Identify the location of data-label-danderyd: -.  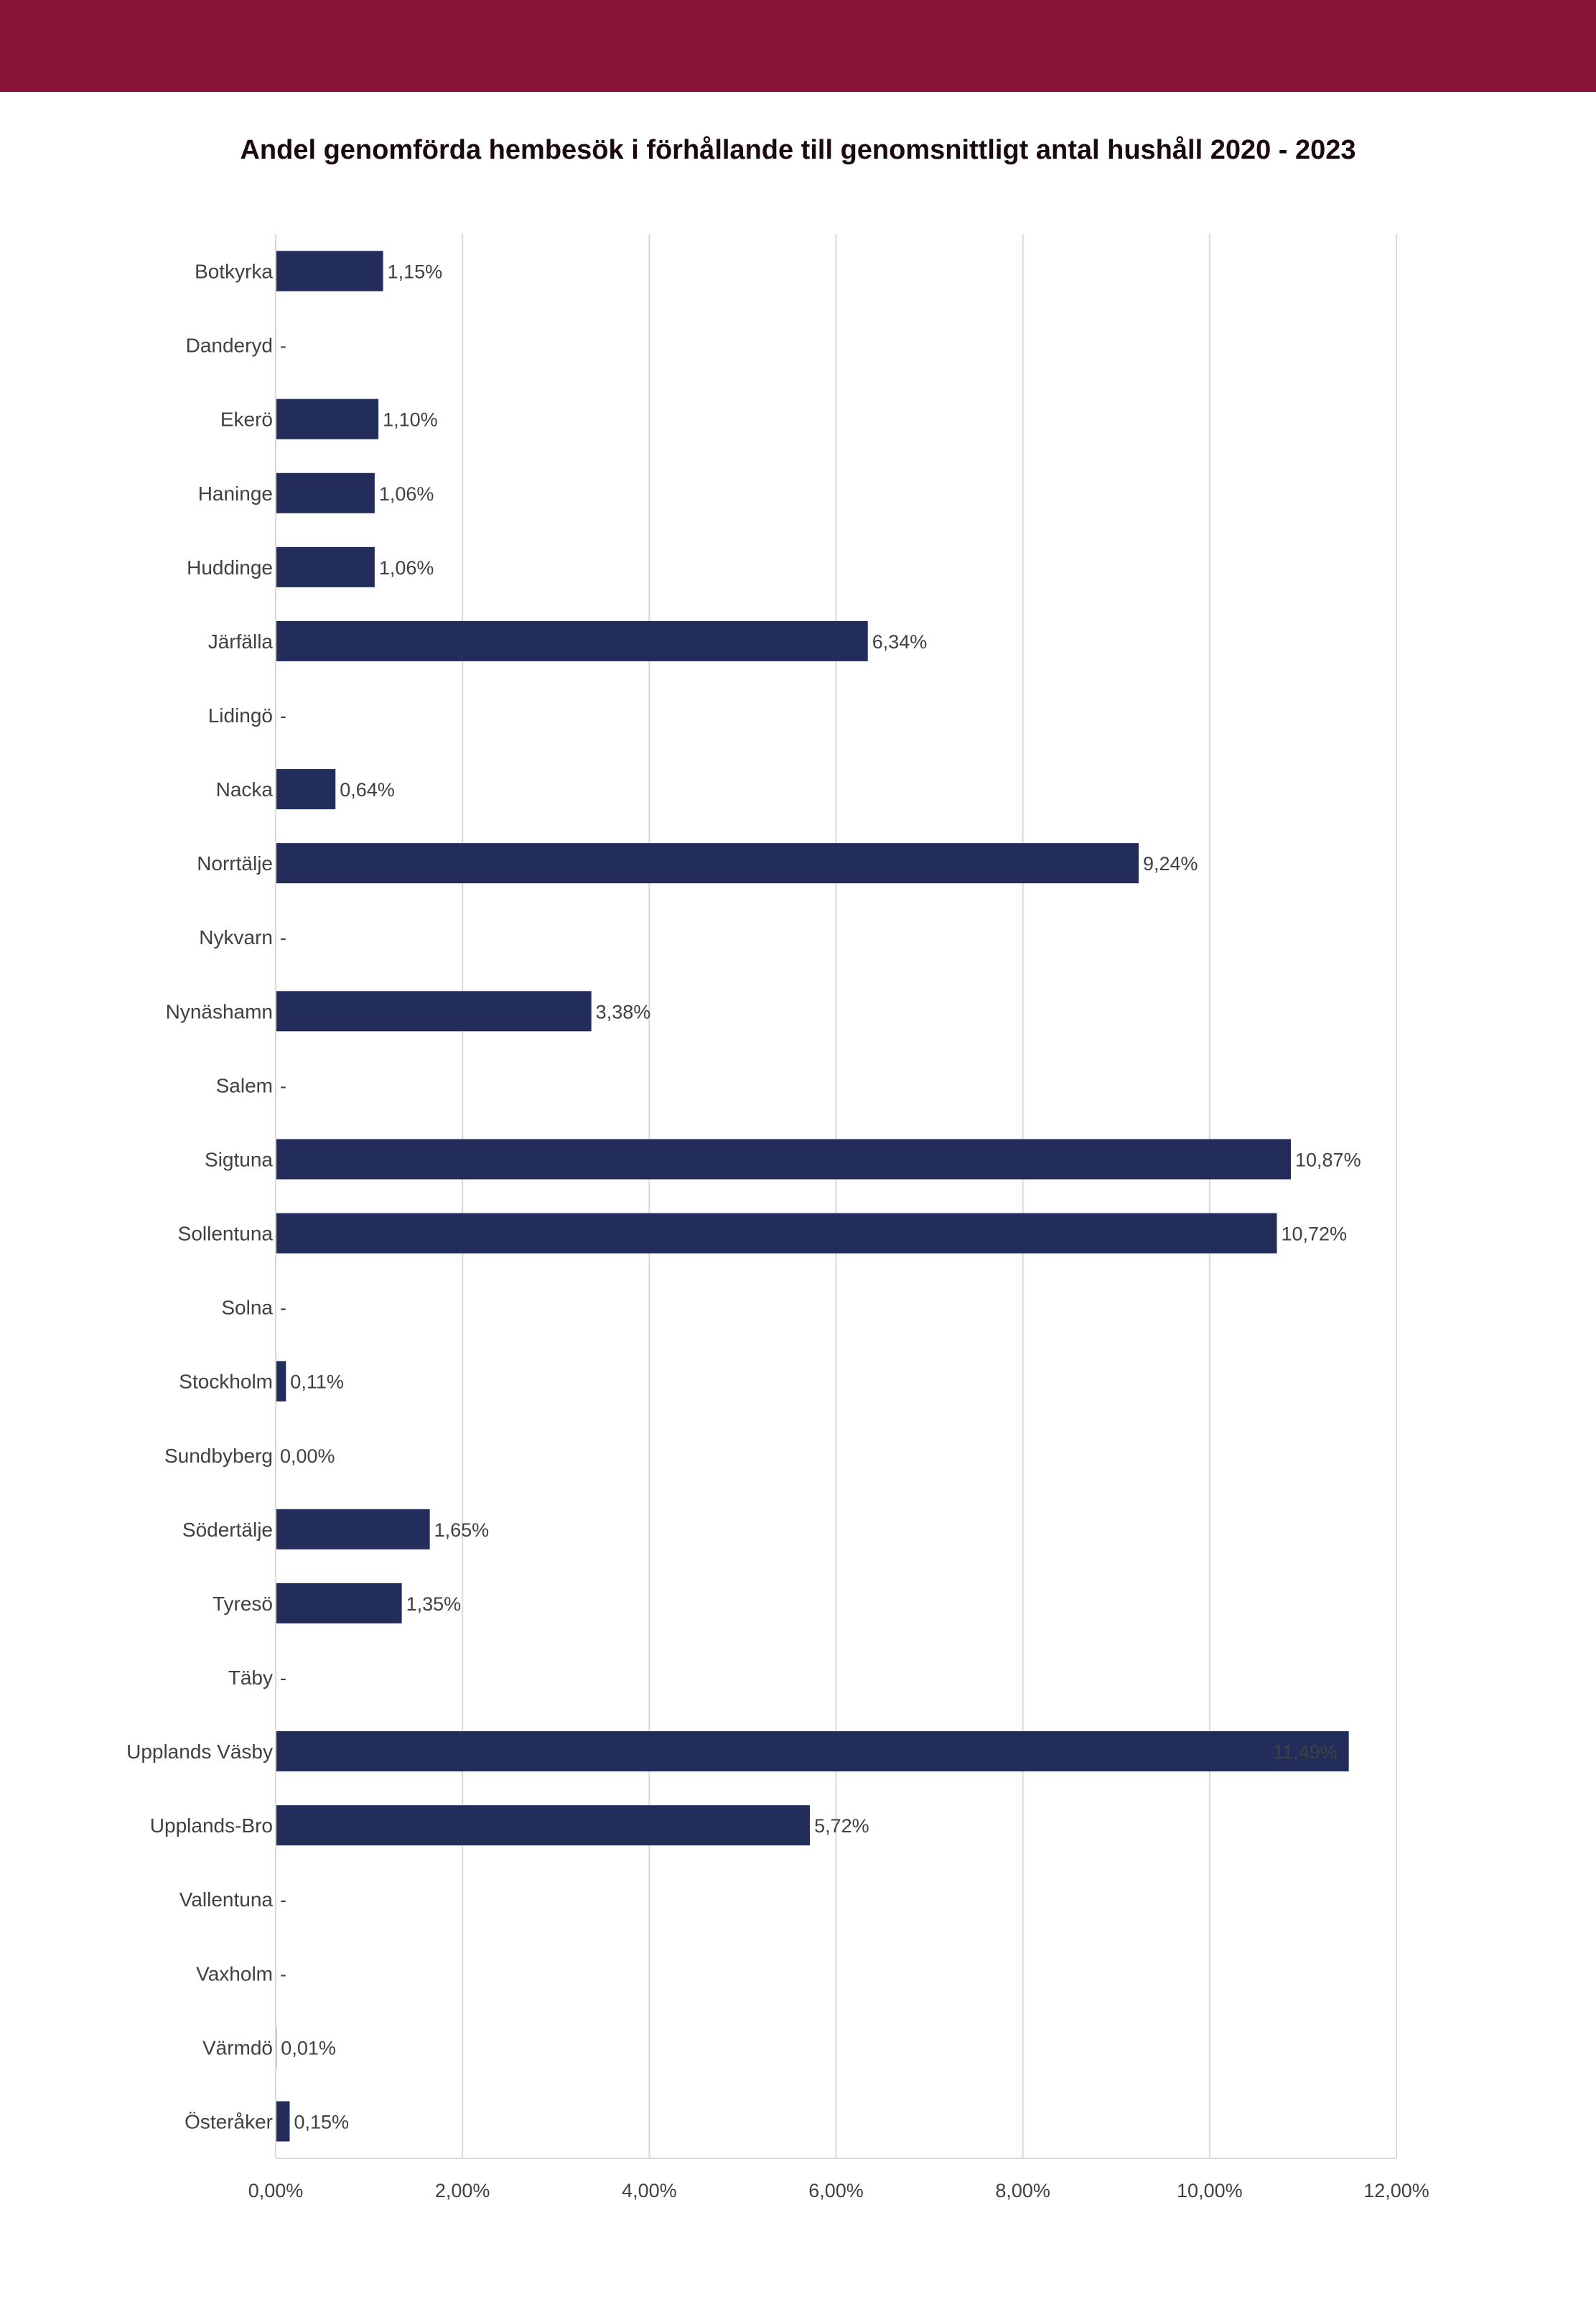
(283, 346).